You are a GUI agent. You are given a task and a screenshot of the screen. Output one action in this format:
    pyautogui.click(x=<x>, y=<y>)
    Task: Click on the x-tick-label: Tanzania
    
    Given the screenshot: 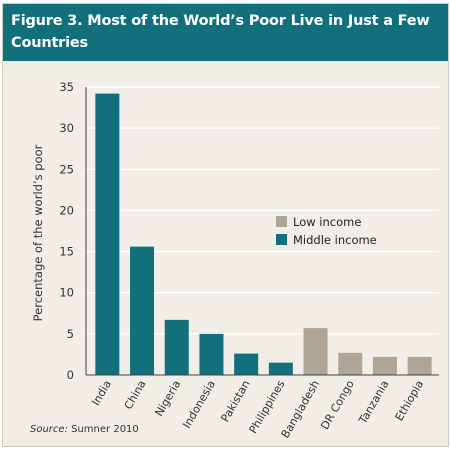 What is the action you would take?
    pyautogui.click(x=374, y=402)
    